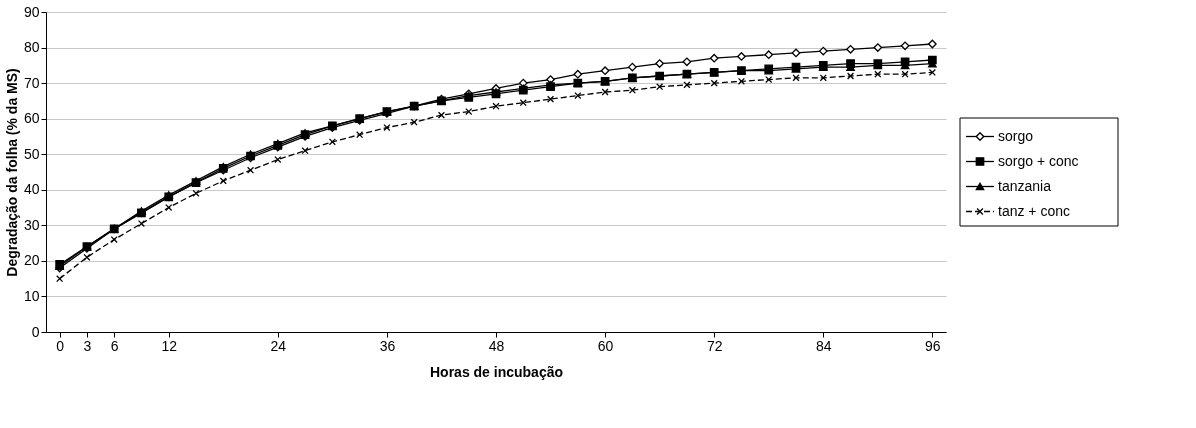 This screenshot has width=1196, height=428. I want to click on x-tick-label: 84, so click(823, 345).